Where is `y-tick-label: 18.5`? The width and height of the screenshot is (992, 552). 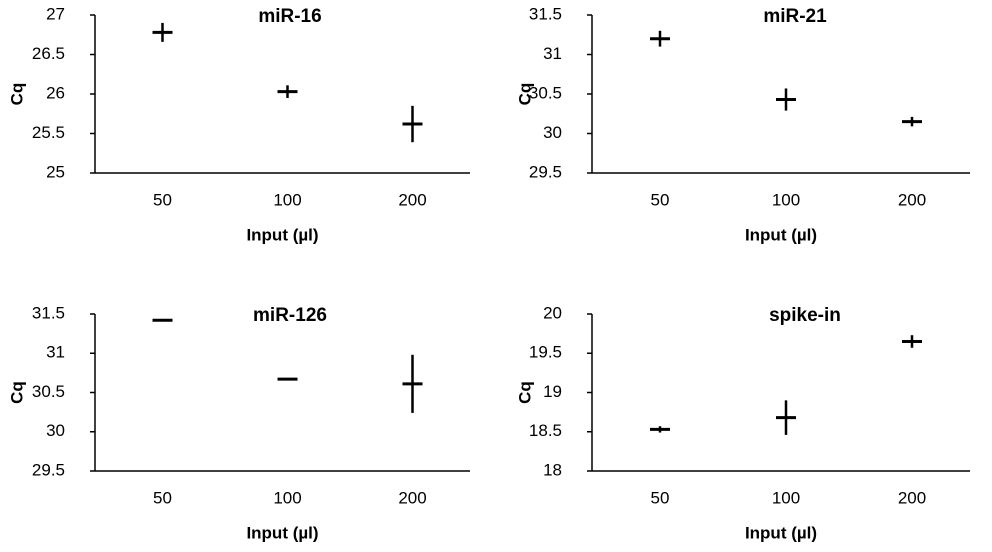
y-tick-label: 18.5 is located at coordinates (545, 430).